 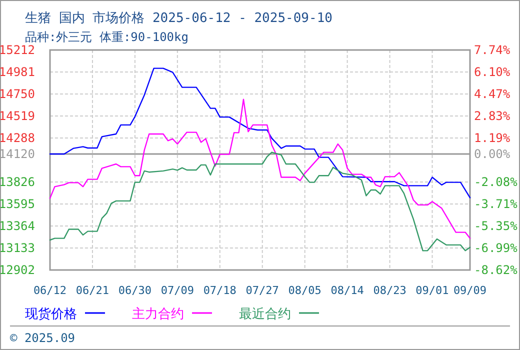 What do you see at coordinates (17, 270) in the screenshot?
I see `y-tick-label: 12902` at bounding box center [17, 270].